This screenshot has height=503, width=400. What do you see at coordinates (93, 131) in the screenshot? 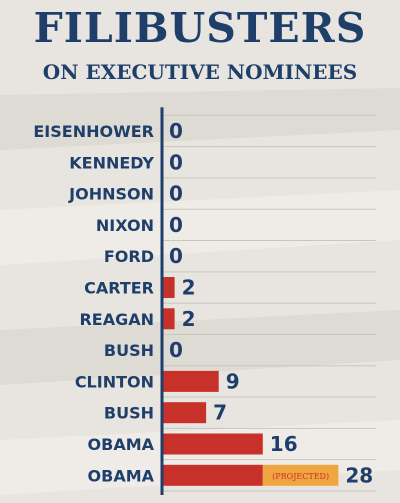
I see `category-label: EISENHOWER` at bounding box center [93, 131].